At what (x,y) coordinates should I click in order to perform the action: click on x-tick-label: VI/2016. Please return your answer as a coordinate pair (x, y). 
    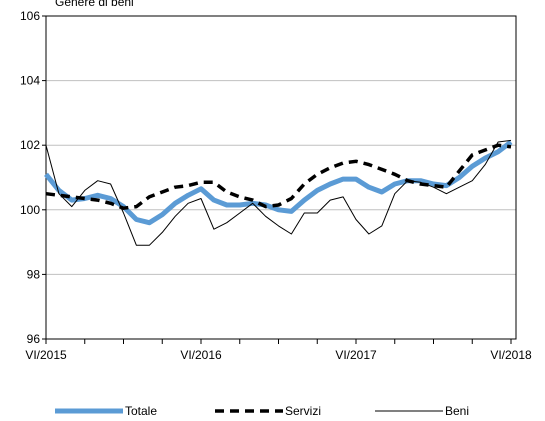
    Looking at the image, I should click on (201, 355).